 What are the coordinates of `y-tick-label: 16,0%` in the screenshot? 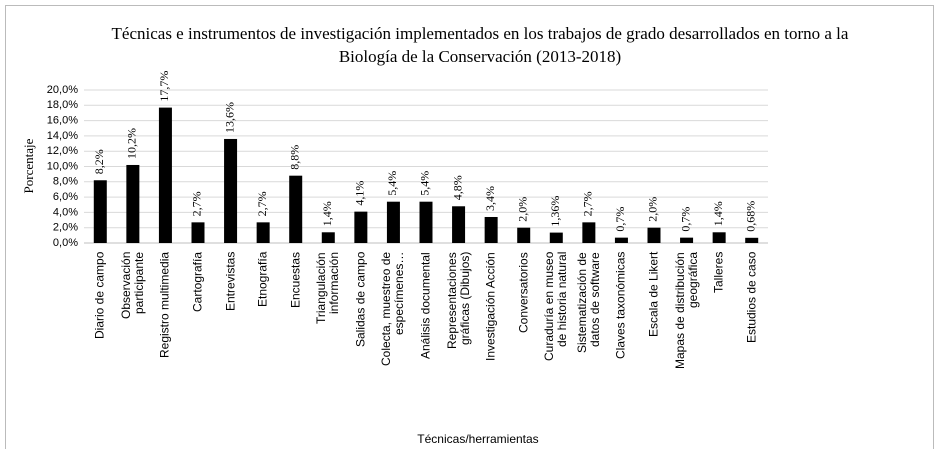 It's located at (62, 121).